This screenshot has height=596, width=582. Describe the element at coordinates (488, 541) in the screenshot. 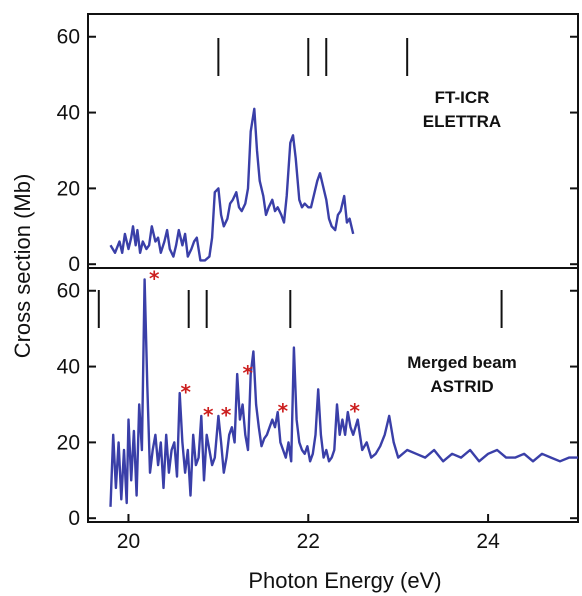

I see `x-tick-label: 24` at that location.